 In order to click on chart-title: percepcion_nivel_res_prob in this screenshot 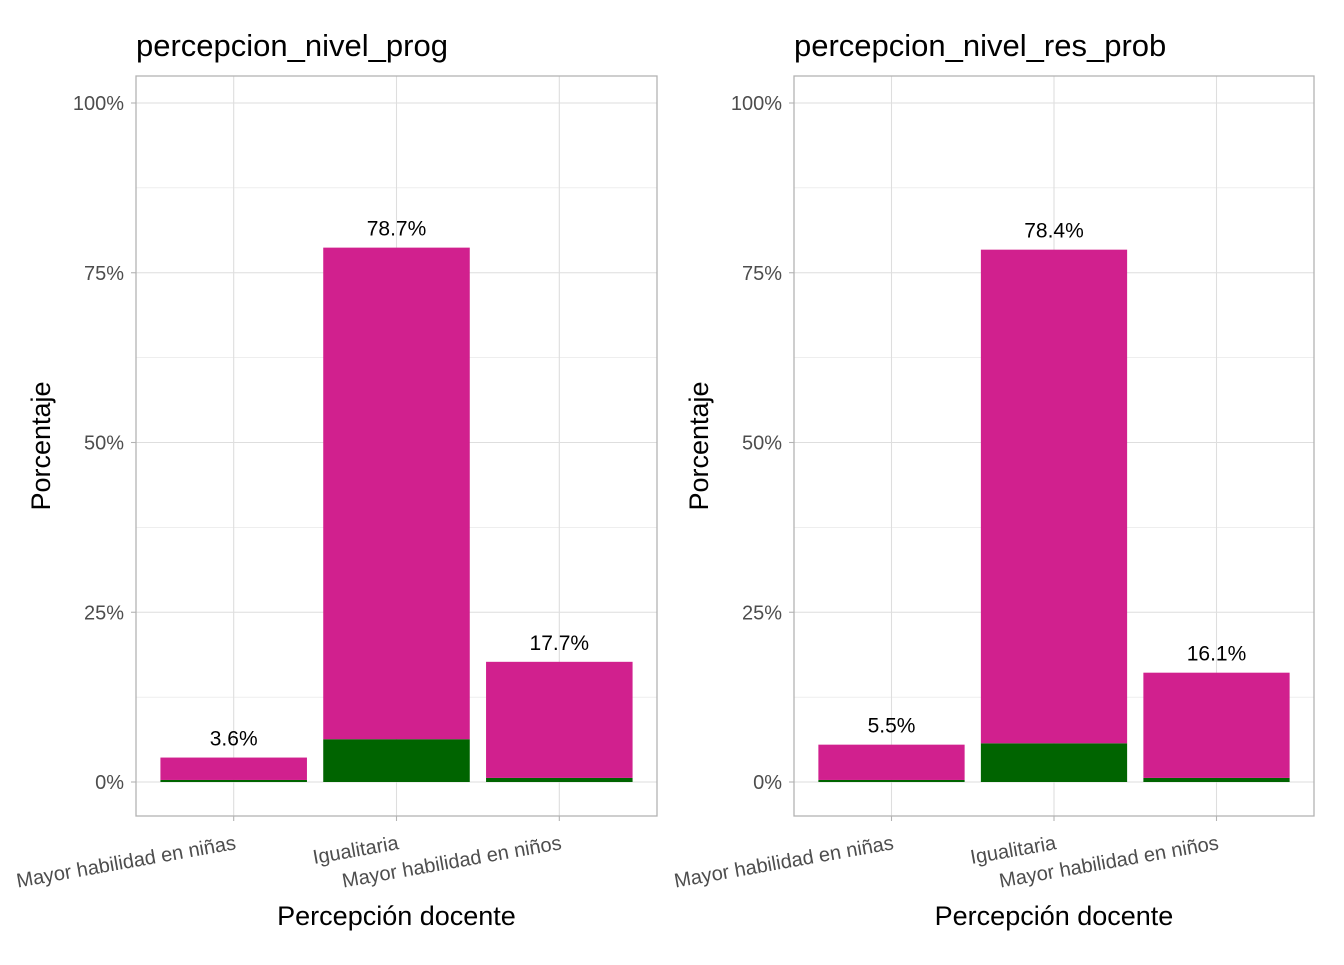, I will do `click(980, 45)`.